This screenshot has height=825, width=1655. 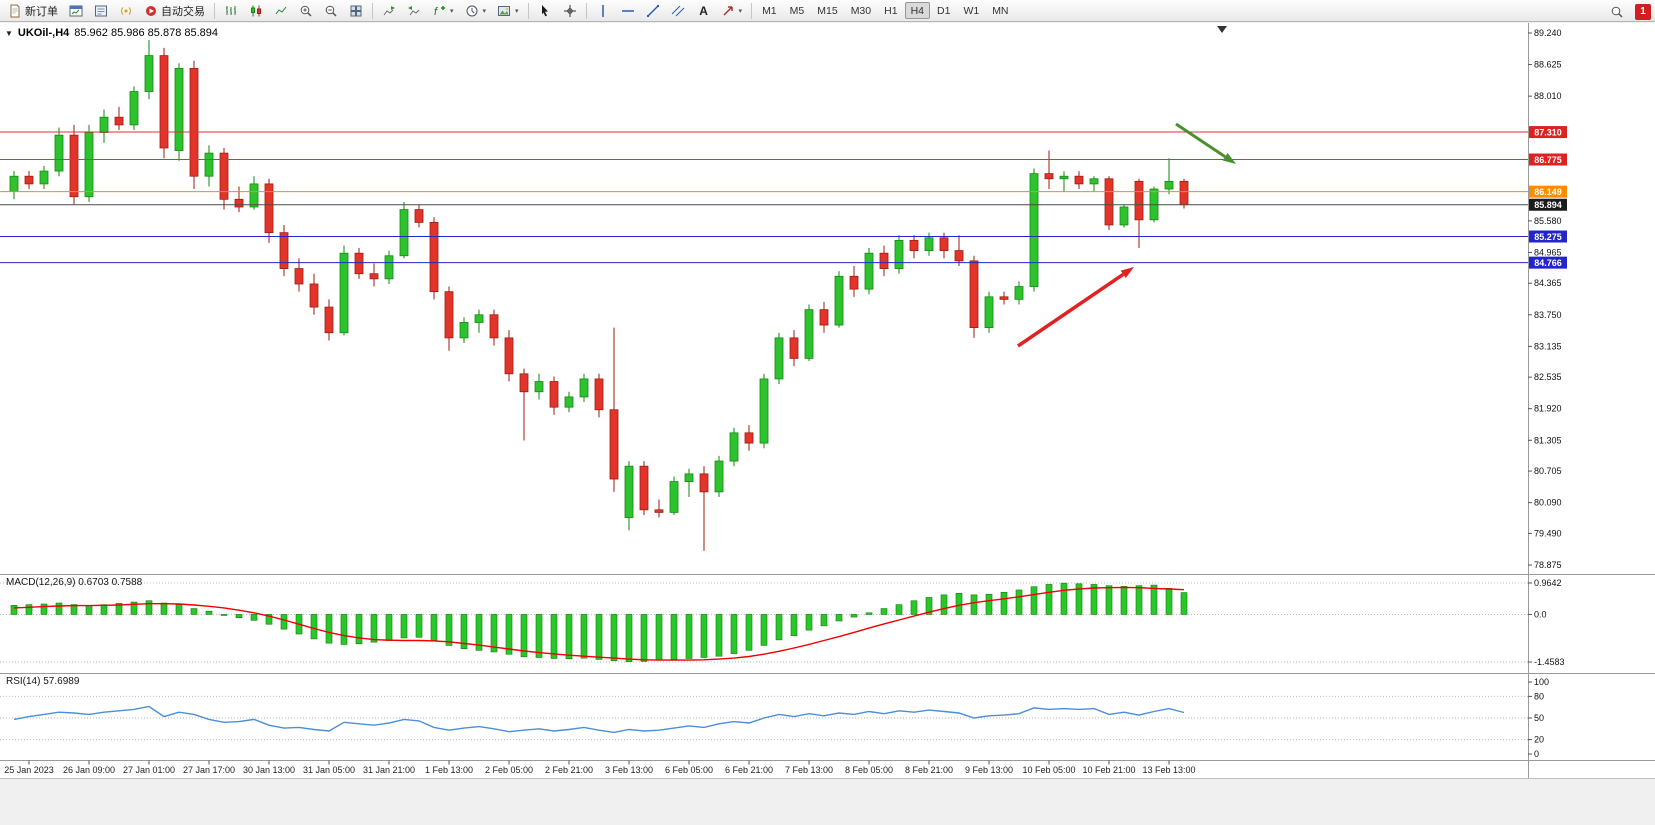 What do you see at coordinates (728, 10) in the screenshot?
I see `draw-arrow-icon` at bounding box center [728, 10].